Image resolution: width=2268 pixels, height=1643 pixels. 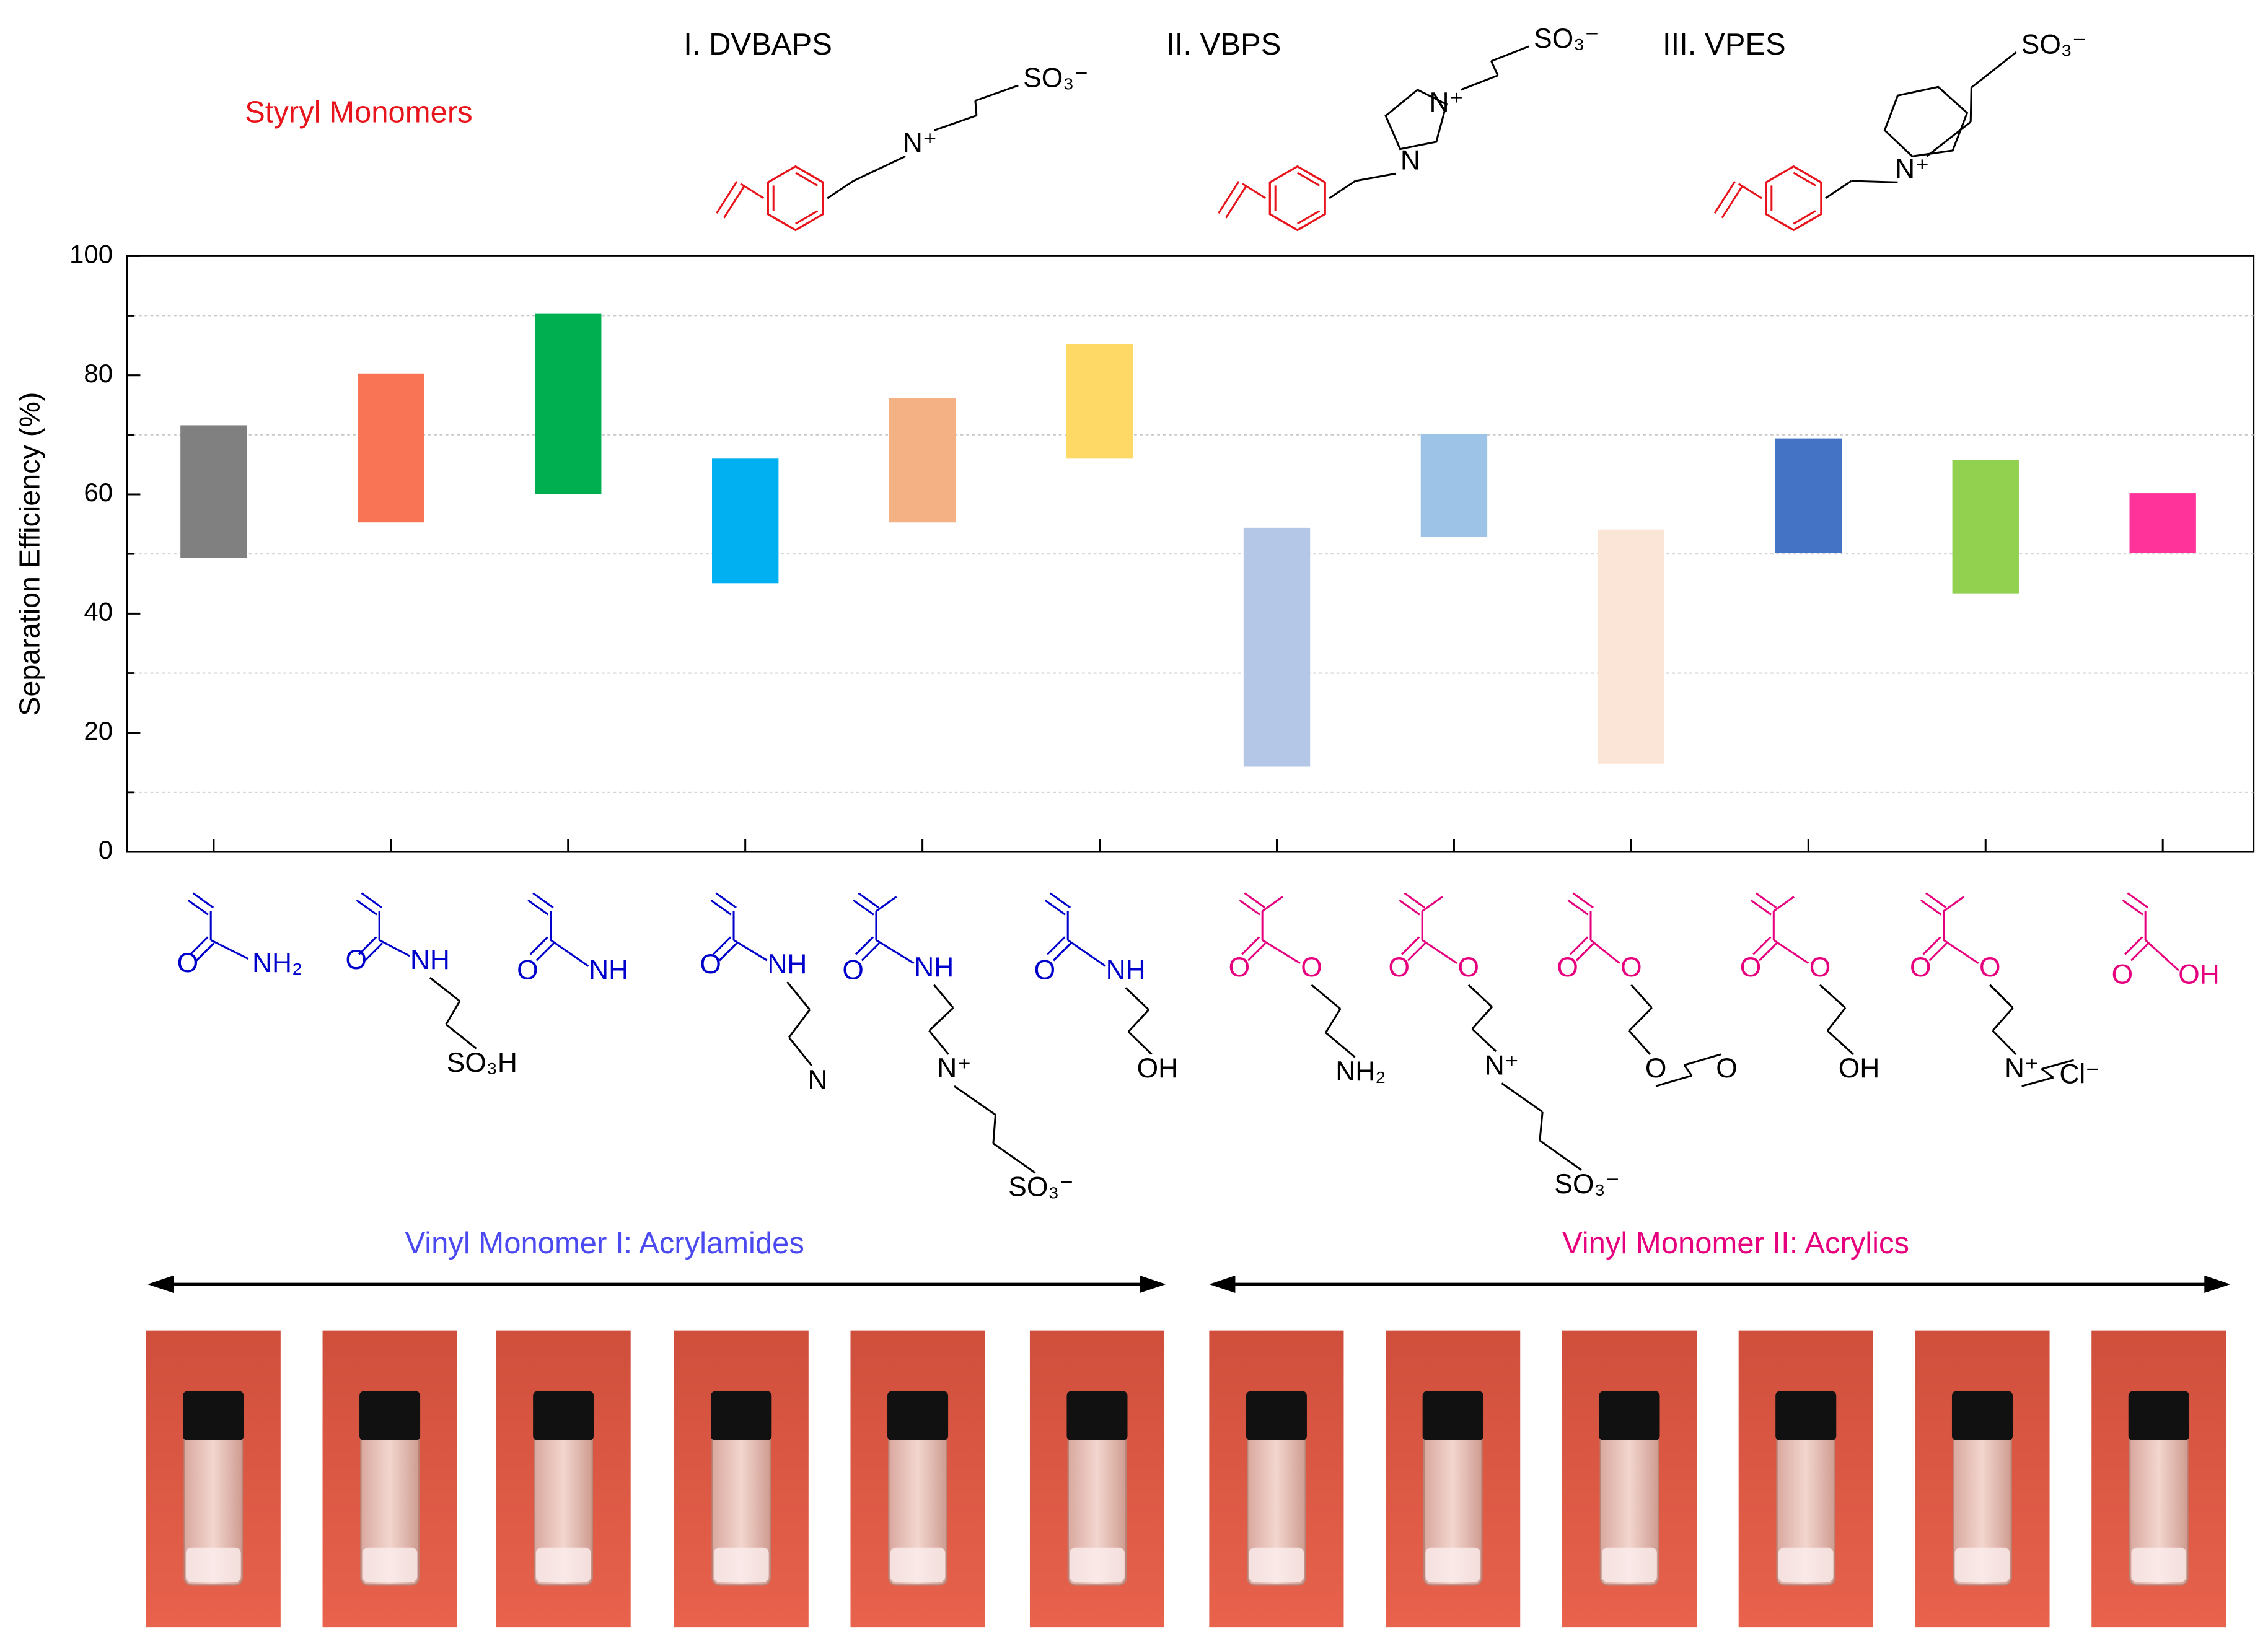 What do you see at coordinates (30, 554) in the screenshot?
I see `y-axis-label: Separation Efficiency (%)` at bounding box center [30, 554].